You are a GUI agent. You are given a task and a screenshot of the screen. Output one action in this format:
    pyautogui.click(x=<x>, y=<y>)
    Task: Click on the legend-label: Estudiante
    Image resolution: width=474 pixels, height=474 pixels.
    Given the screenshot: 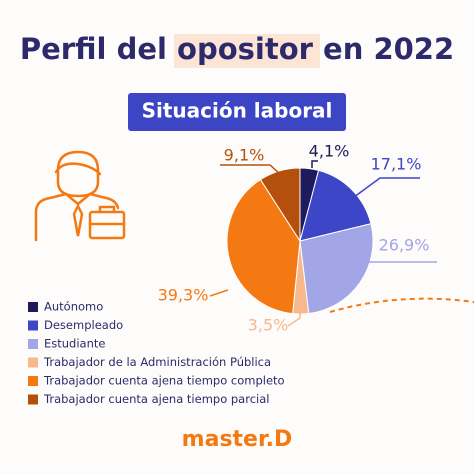 What is the action you would take?
    pyautogui.click(x=74, y=344)
    